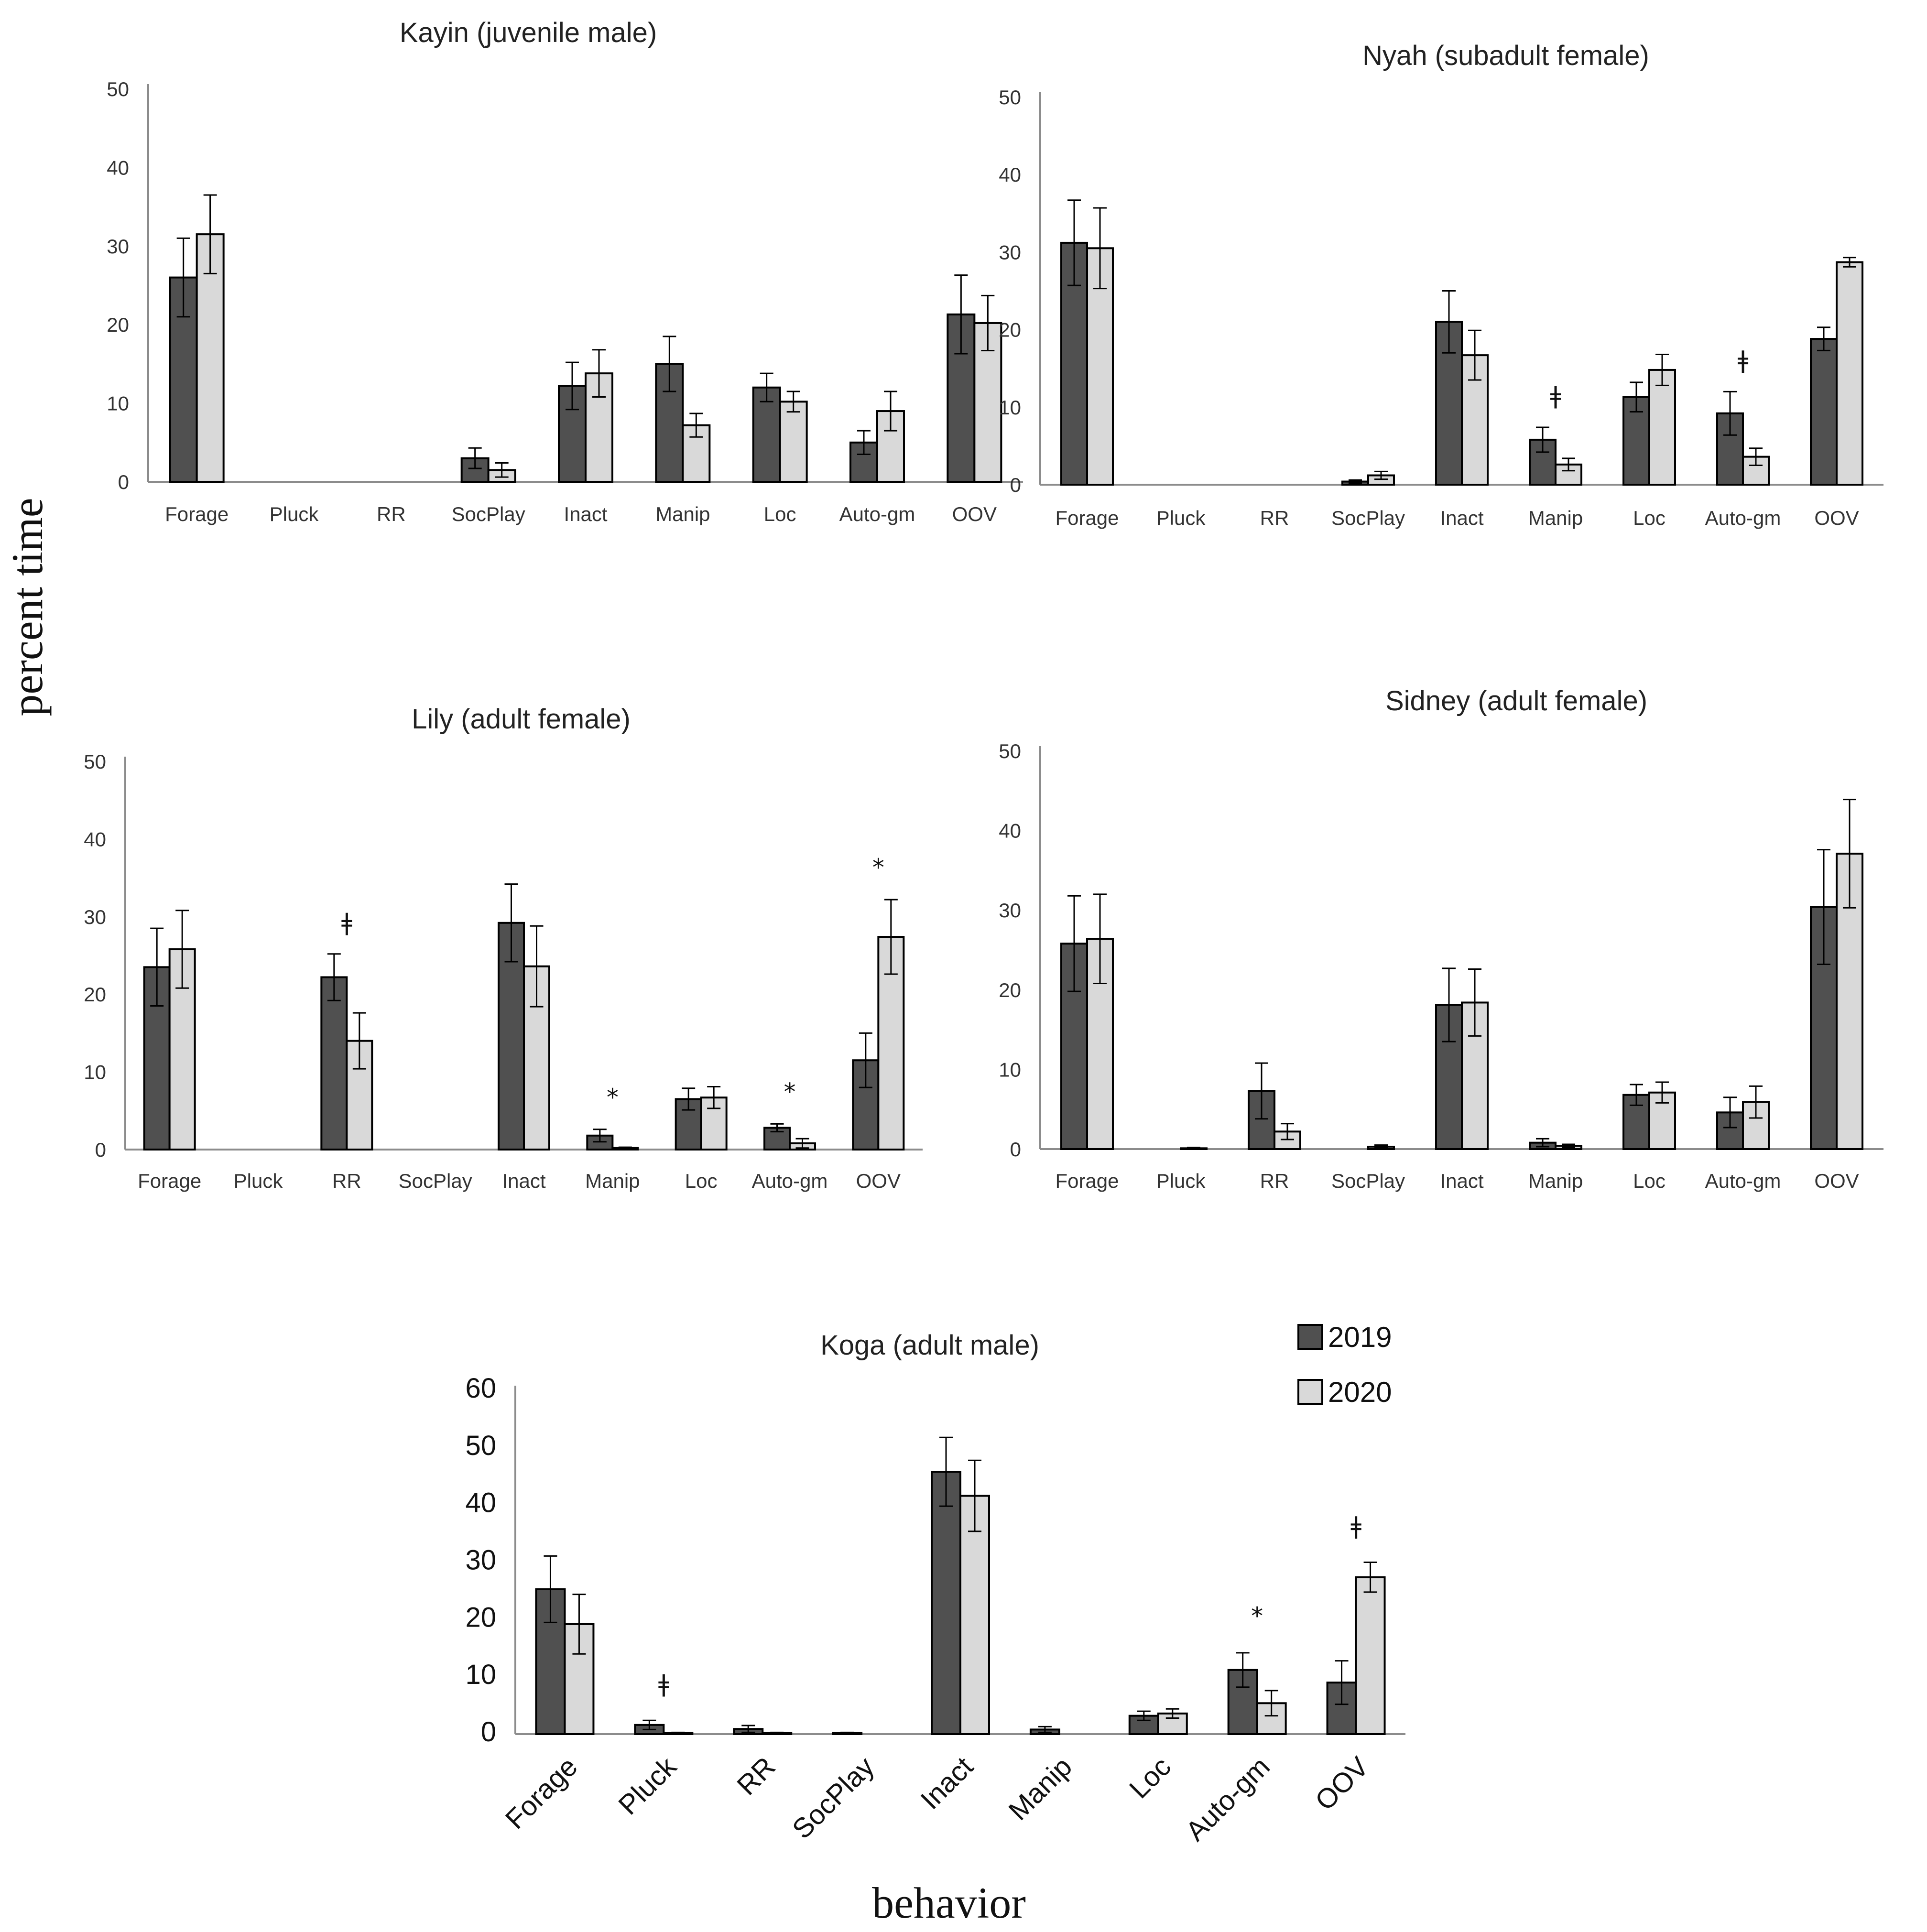  I want to click on chart-title: Nyah (subadult female), so click(1505, 55).